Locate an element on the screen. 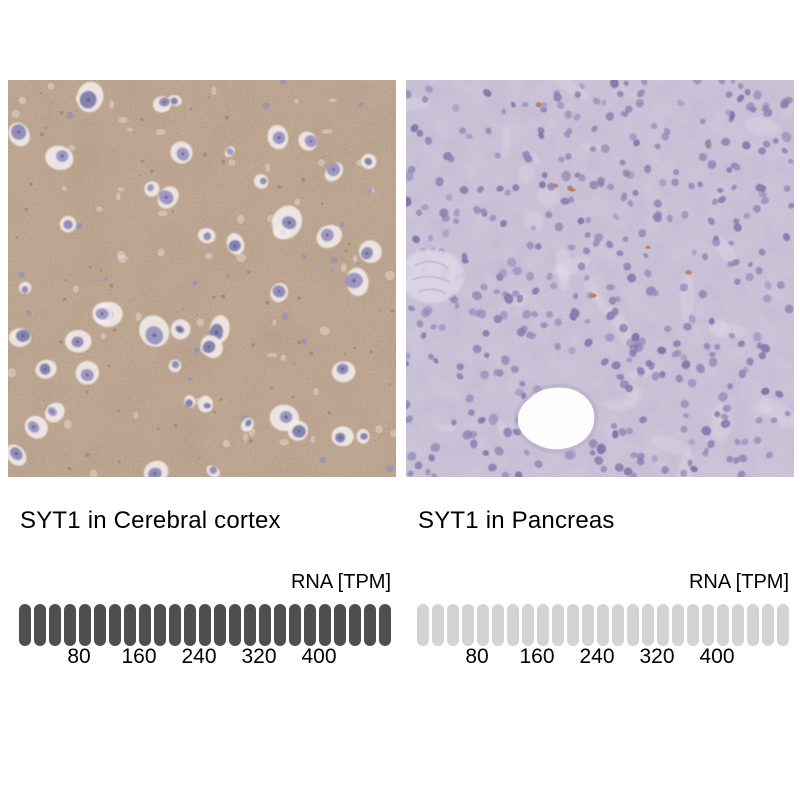 Image resolution: width=800 pixels, height=800 pixels. duct-lumen-shape is located at coordinates (556, 418).